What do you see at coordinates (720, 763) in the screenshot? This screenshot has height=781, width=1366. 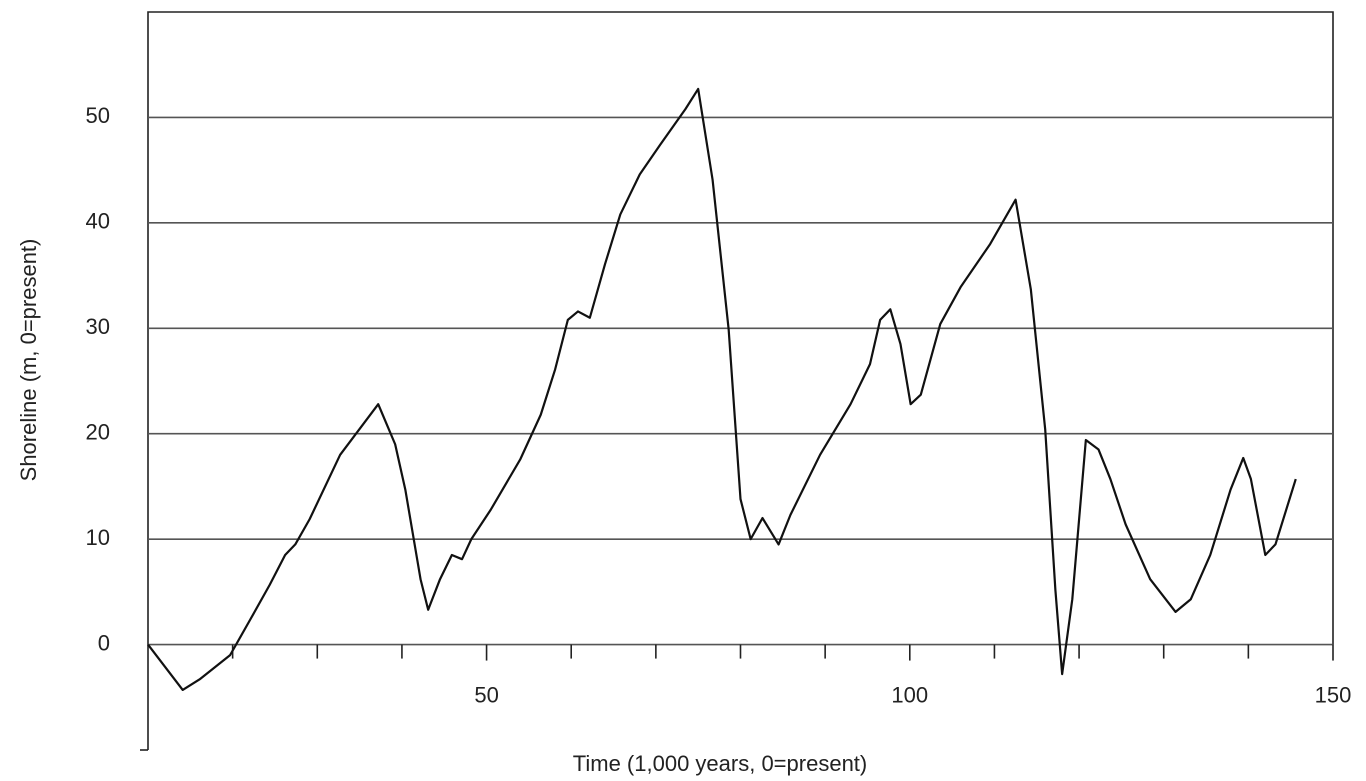 I see `x-axis-title: Time (1,000 years, 0=present)` at bounding box center [720, 763].